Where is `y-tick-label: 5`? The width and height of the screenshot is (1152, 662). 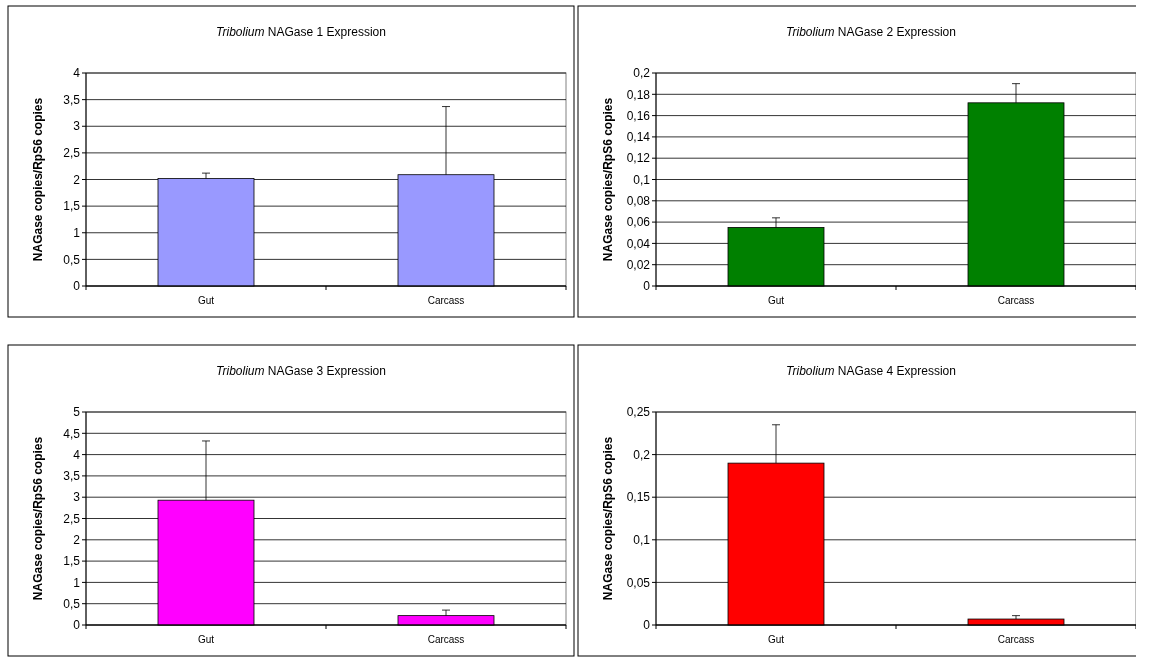 y-tick-label: 5 is located at coordinates (77, 412).